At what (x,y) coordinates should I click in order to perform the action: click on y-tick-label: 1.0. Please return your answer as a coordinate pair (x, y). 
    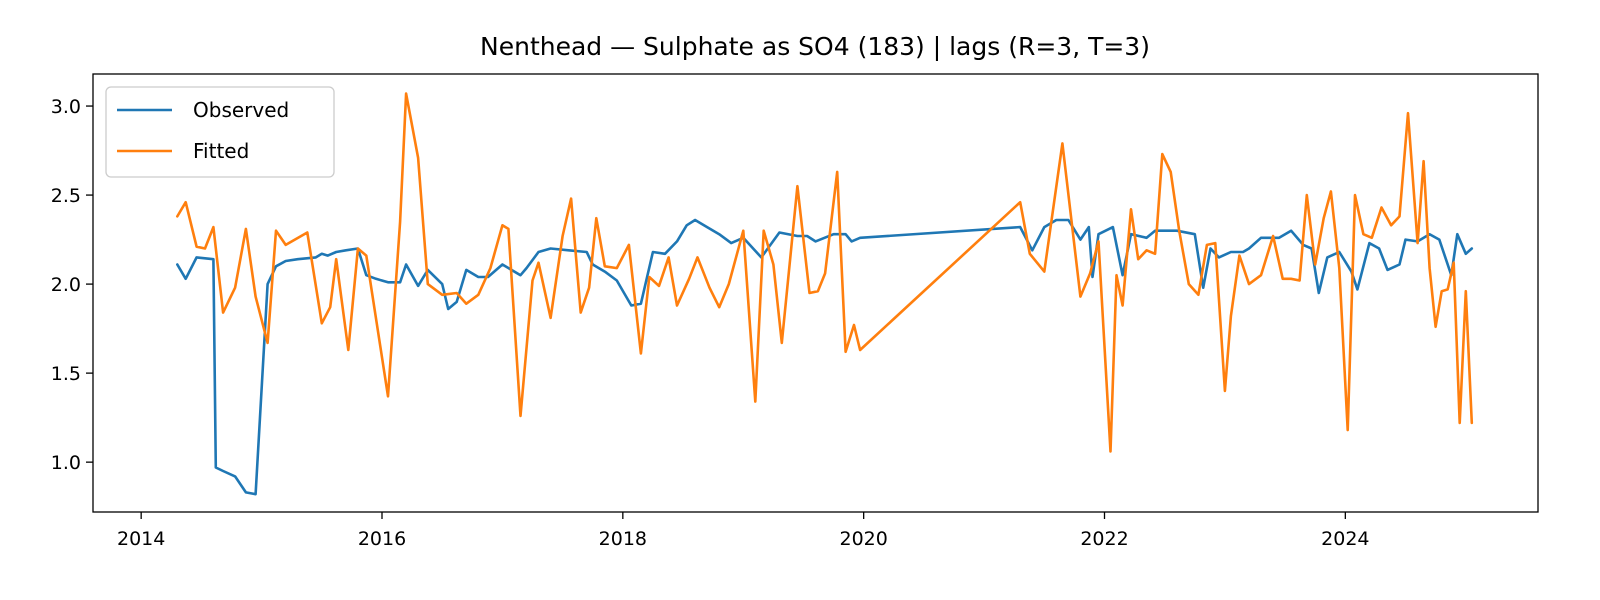
    Looking at the image, I should click on (66, 463).